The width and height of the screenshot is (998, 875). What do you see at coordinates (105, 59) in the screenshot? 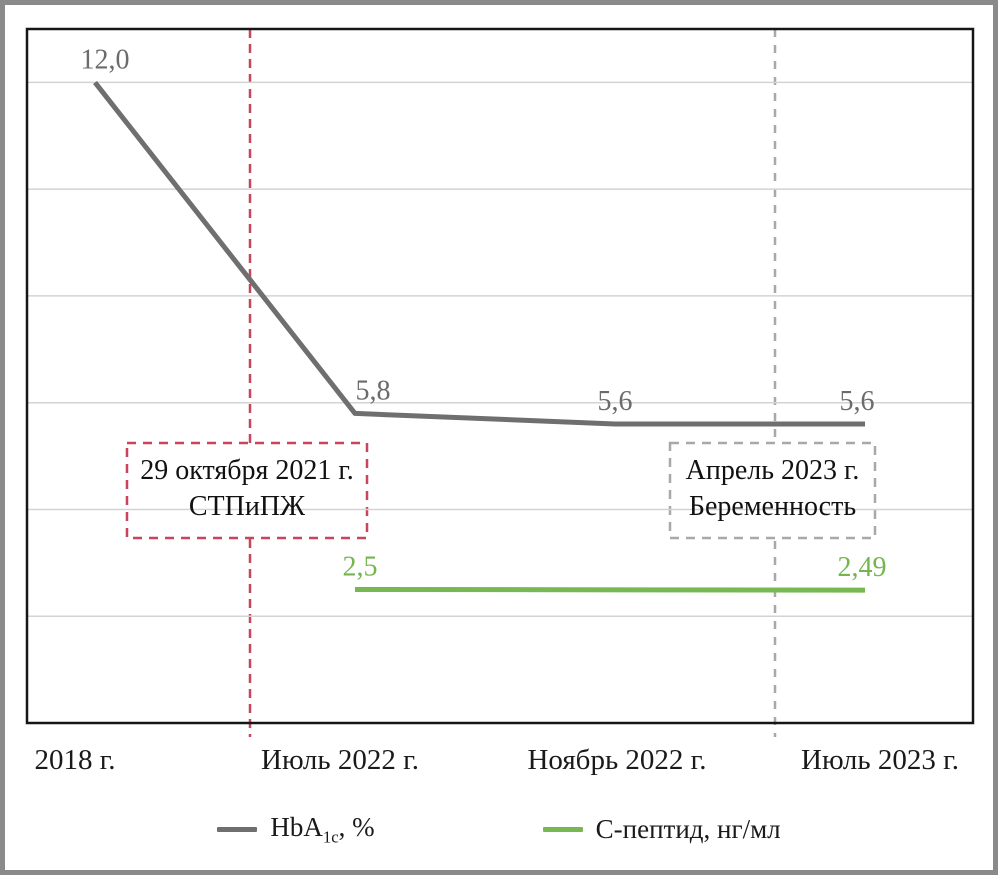
I see `data-label: 12,0` at bounding box center [105, 59].